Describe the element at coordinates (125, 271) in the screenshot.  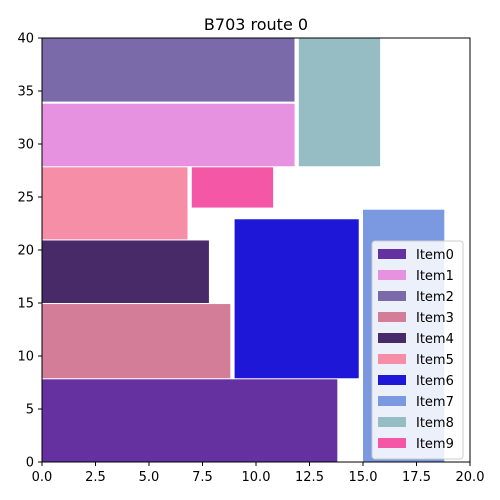
I see `item-rect-item4` at that location.